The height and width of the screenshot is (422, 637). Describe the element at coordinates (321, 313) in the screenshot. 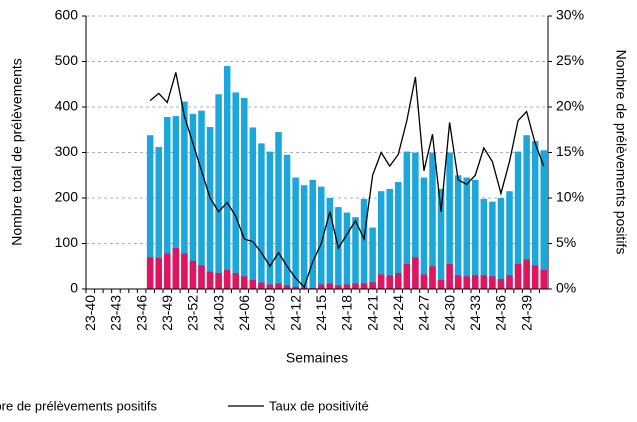

I see `x-tick-label: 24-15` at that location.